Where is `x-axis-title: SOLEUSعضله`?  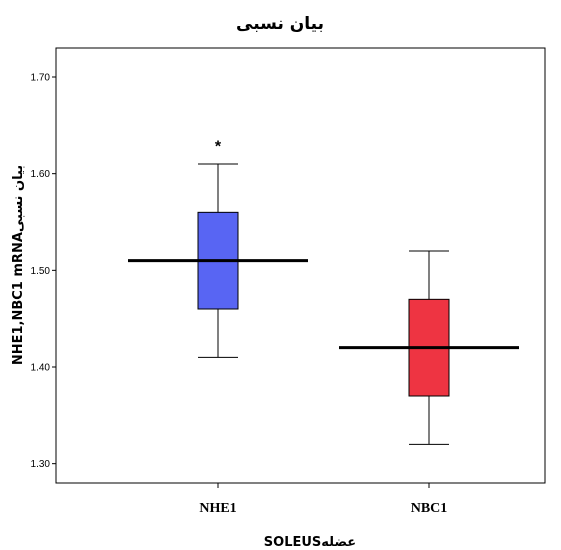 x-axis-title: SOLEUSعضله is located at coordinates (310, 542).